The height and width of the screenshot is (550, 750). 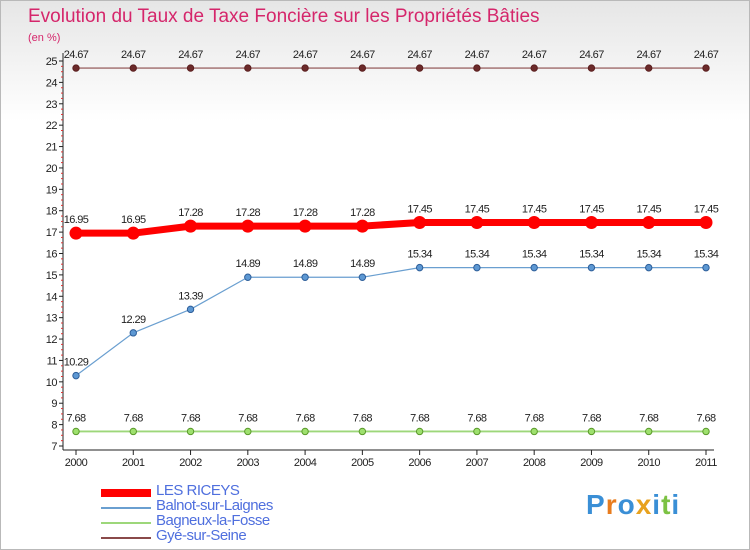 I want to click on y-tick-label: 25, so click(x=52, y=62).